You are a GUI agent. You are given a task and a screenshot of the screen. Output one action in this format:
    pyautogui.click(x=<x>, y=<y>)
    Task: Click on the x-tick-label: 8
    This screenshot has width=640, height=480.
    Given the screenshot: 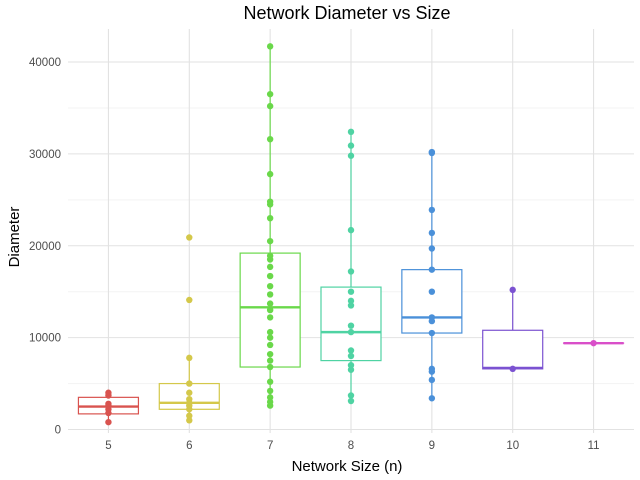 What is the action you would take?
    pyautogui.click(x=351, y=446)
    